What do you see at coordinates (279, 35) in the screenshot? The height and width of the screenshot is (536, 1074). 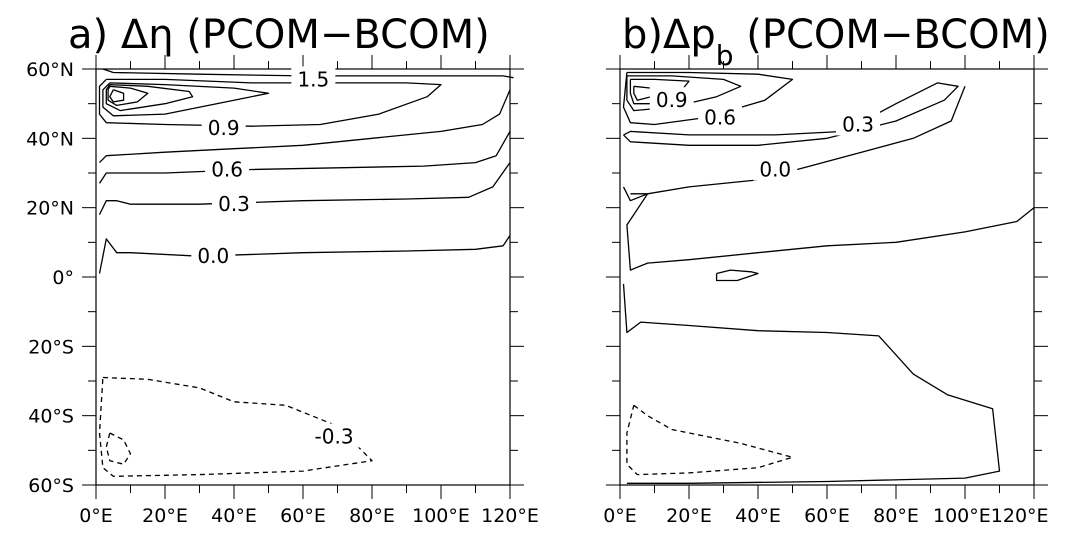 I see `panel-title: a) Δη (PCOM−BCOM)` at bounding box center [279, 35].